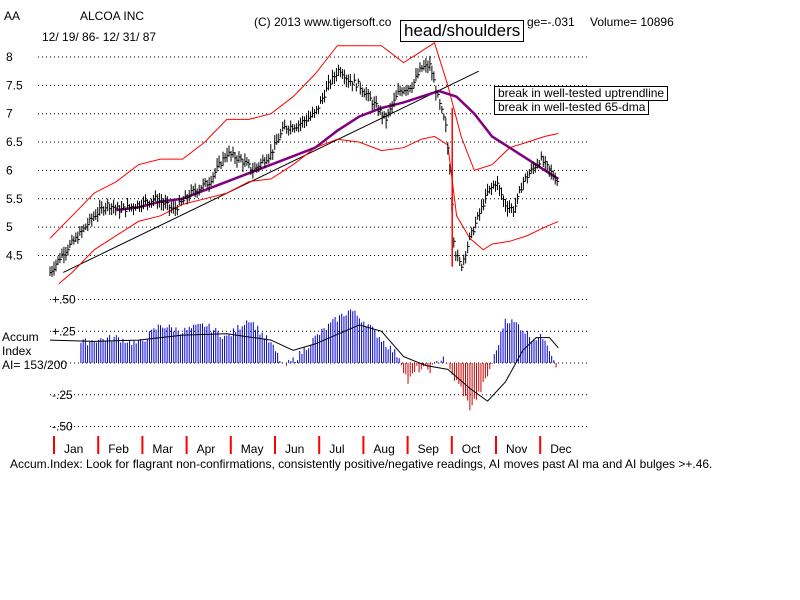 Image resolution: width=800 pixels, height=600 pixels. What do you see at coordinates (20, 337) in the screenshot?
I see `accum-label: Accum` at bounding box center [20, 337].